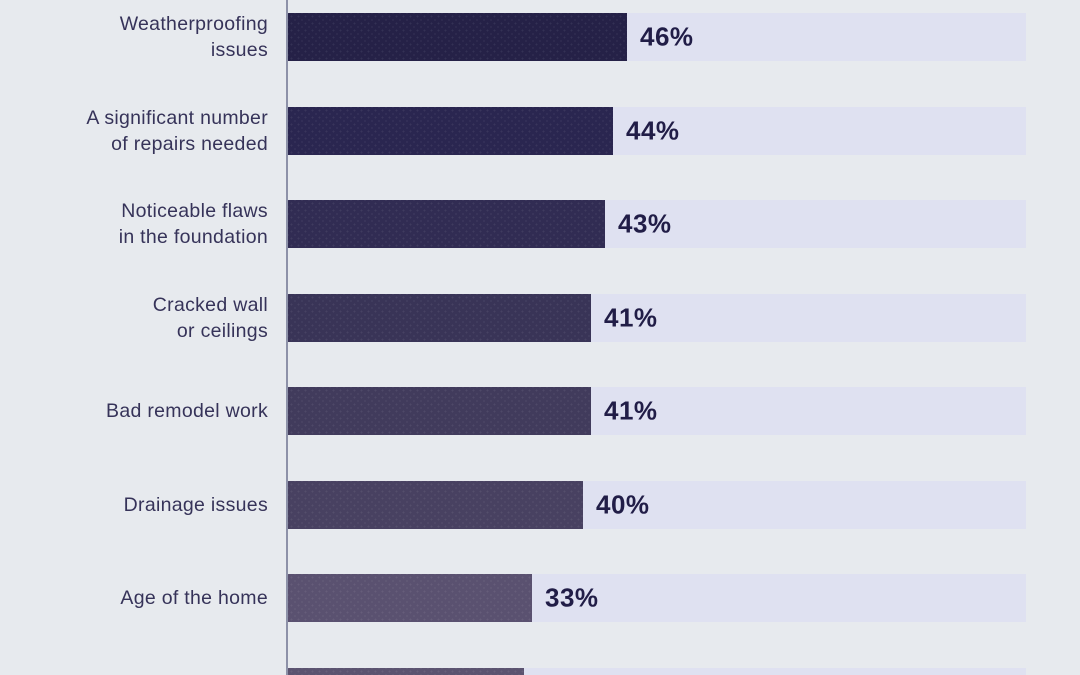 Image resolution: width=1080 pixels, height=675 pixels. I want to click on category-label: Noticeable flaws in the foundation, so click(193, 224).